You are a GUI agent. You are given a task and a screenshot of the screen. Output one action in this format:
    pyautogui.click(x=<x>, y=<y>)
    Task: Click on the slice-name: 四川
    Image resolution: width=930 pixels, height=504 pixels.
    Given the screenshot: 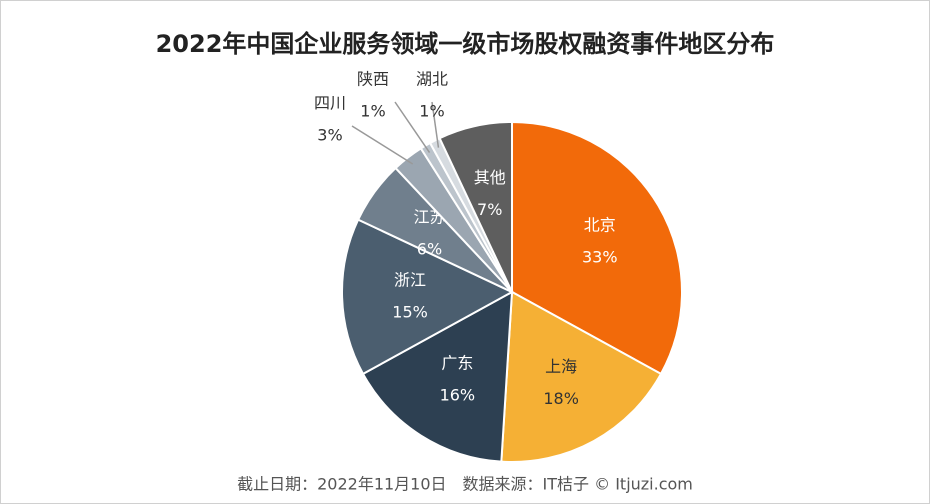 What is the action you would take?
    pyautogui.click(x=330, y=103)
    